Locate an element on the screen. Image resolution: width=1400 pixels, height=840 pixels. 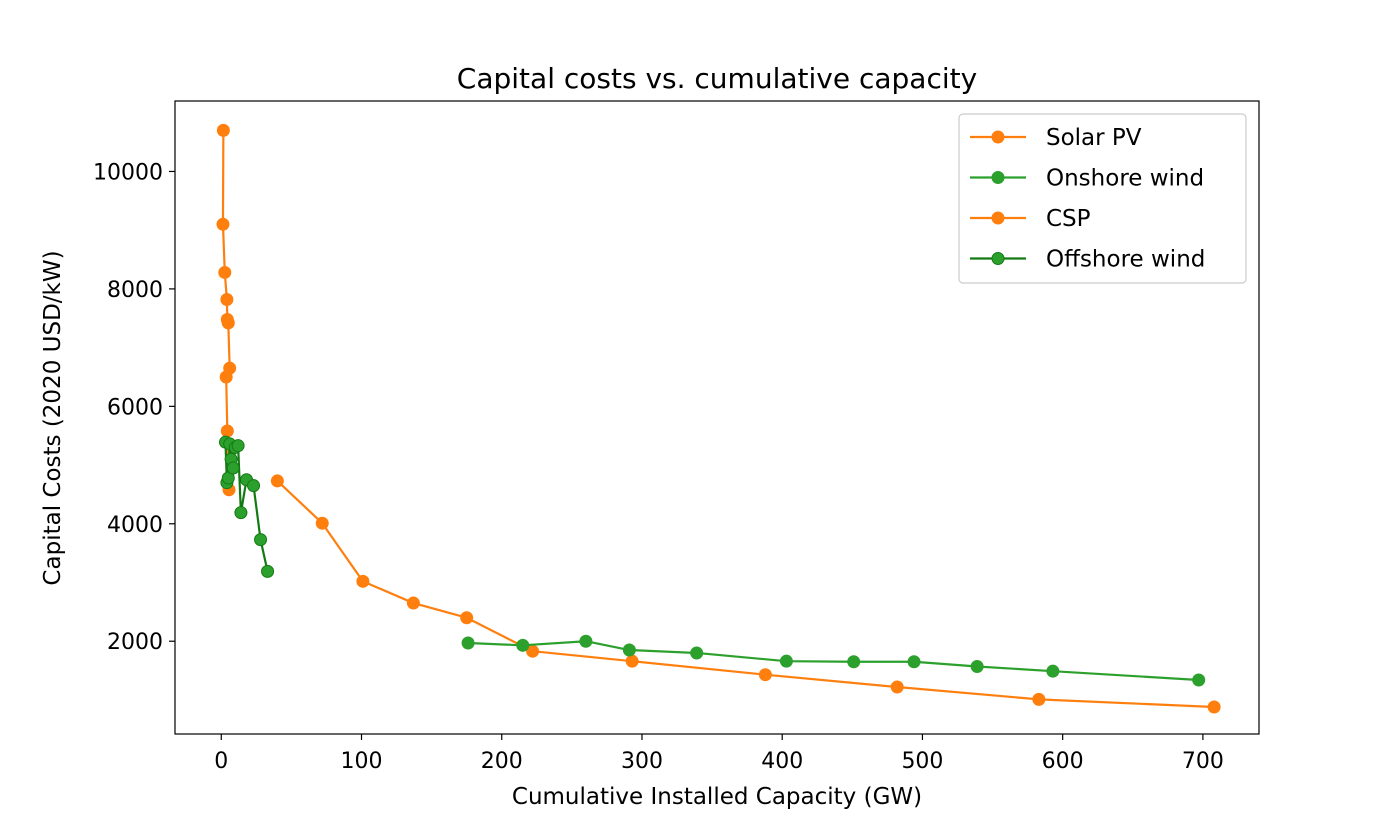
legend: Solar PV Onshore wind CSP Offshore wind is located at coordinates (1102, 198).